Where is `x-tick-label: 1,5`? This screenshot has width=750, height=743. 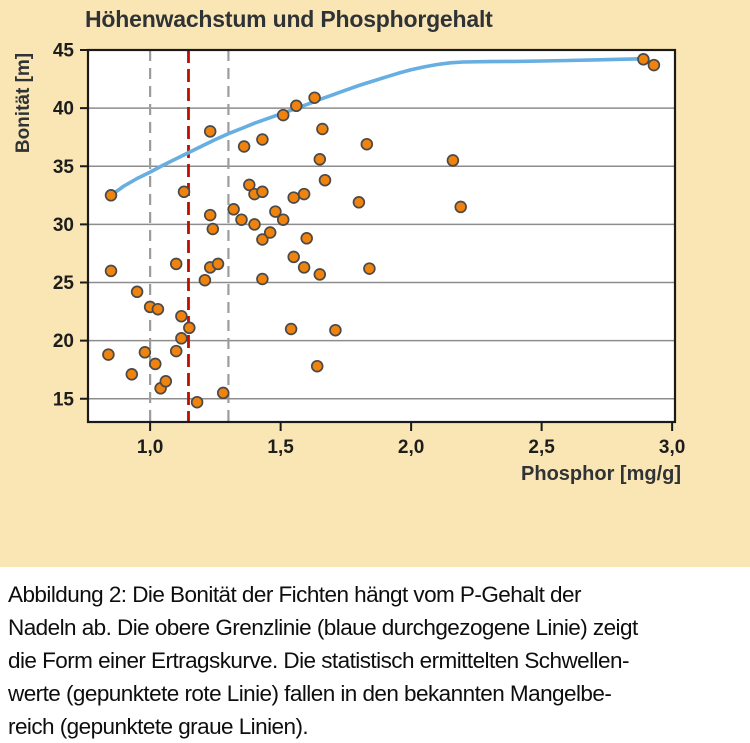
x-tick-label: 1,5 is located at coordinates (280, 447).